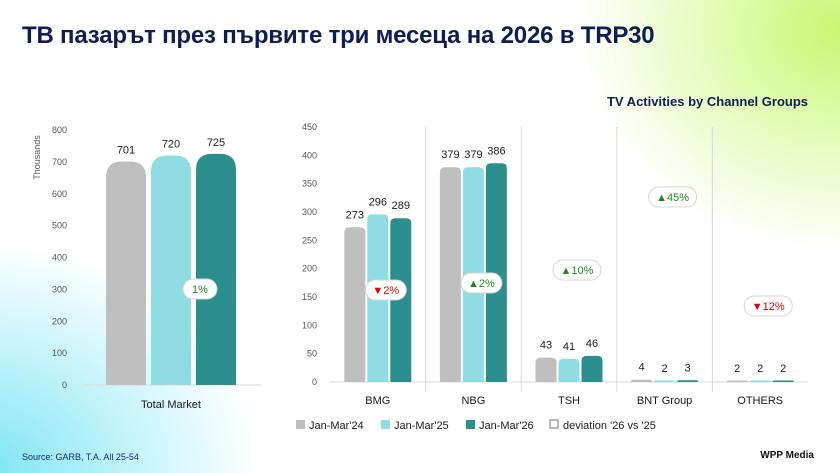 The image size is (840, 473). What do you see at coordinates (309, 240) in the screenshot?
I see `y-tick-label: 250` at bounding box center [309, 240].